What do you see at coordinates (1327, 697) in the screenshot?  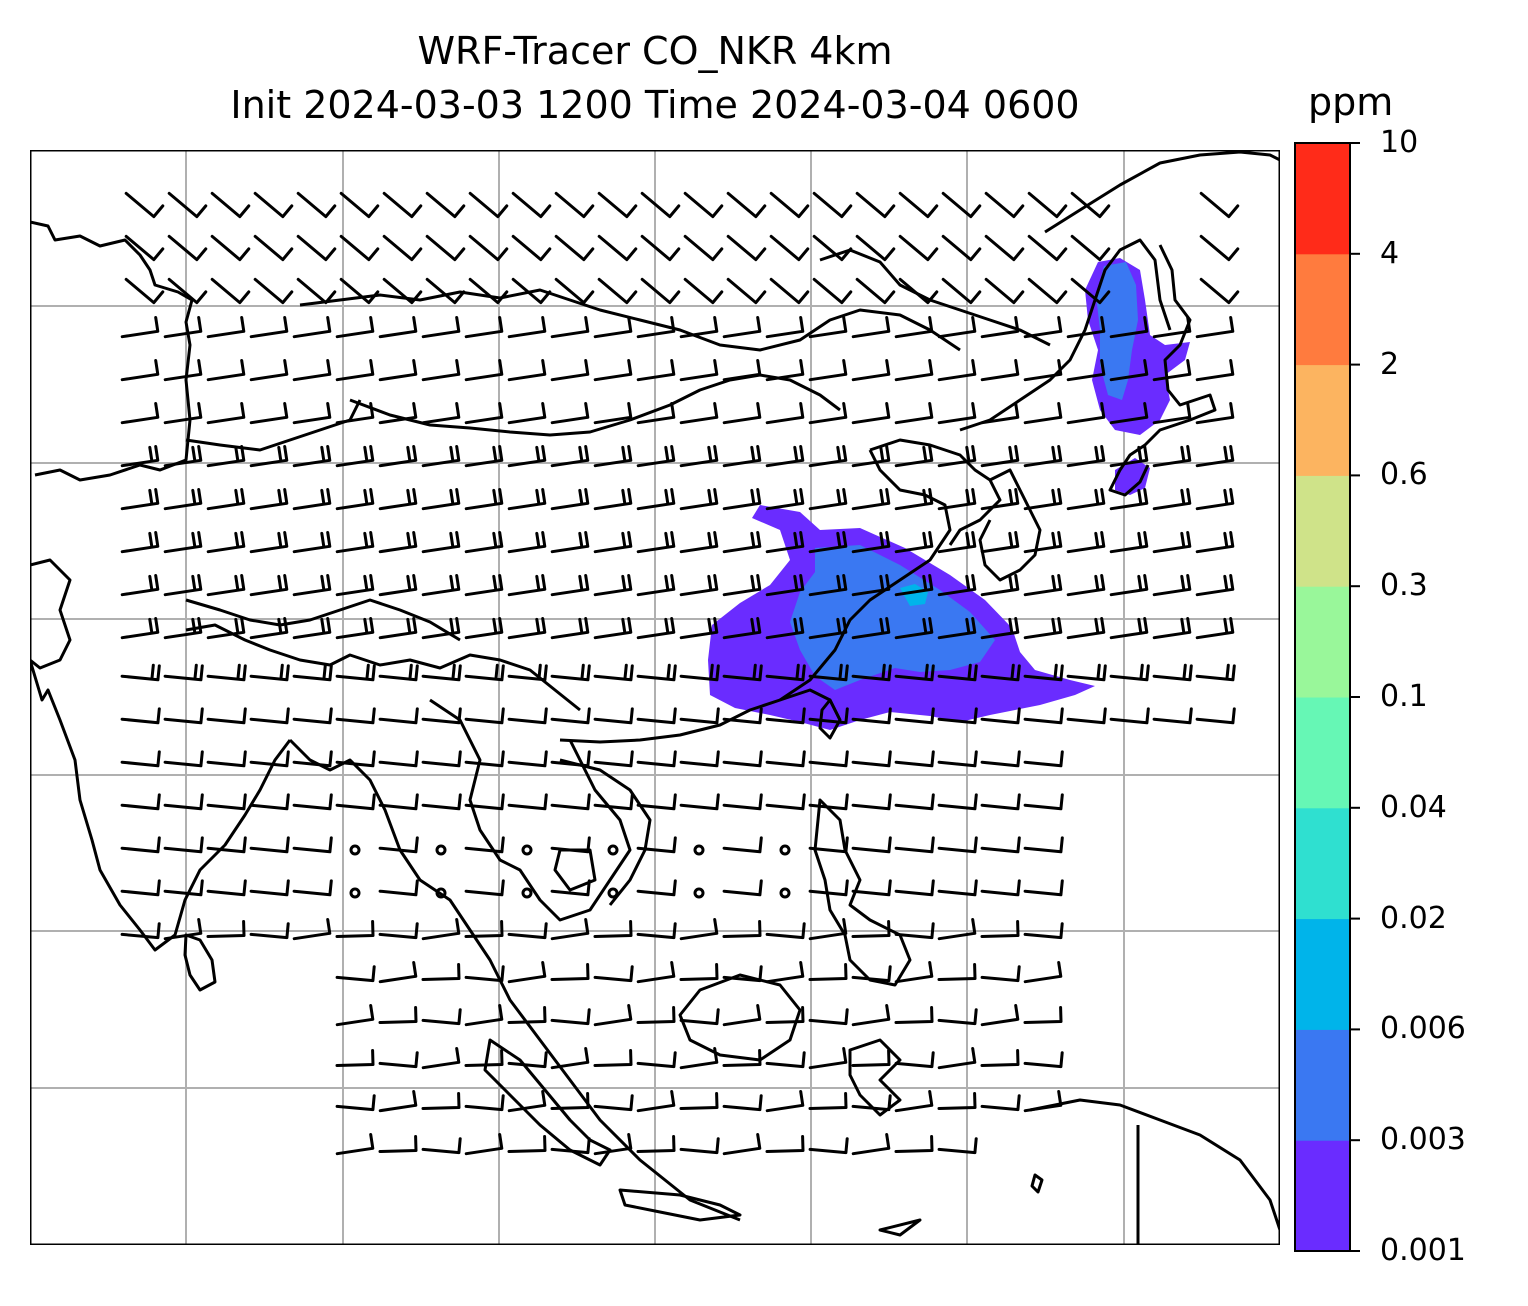 I see `colorbar` at bounding box center [1327, 697].